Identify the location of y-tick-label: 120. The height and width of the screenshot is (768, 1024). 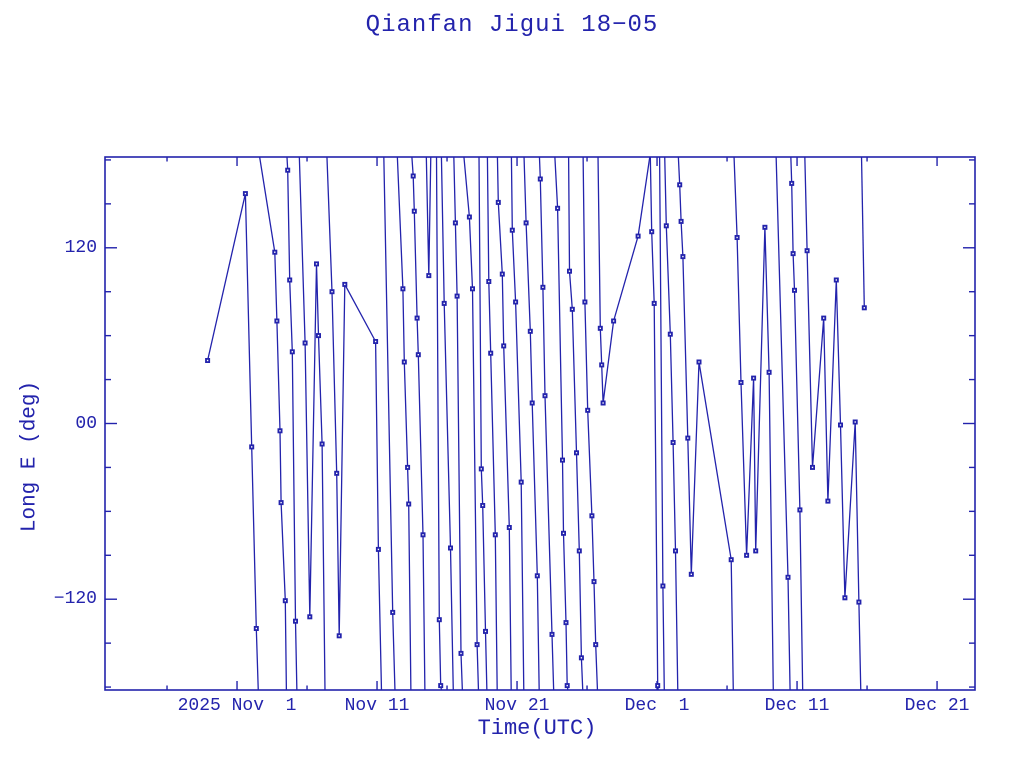
(80, 247).